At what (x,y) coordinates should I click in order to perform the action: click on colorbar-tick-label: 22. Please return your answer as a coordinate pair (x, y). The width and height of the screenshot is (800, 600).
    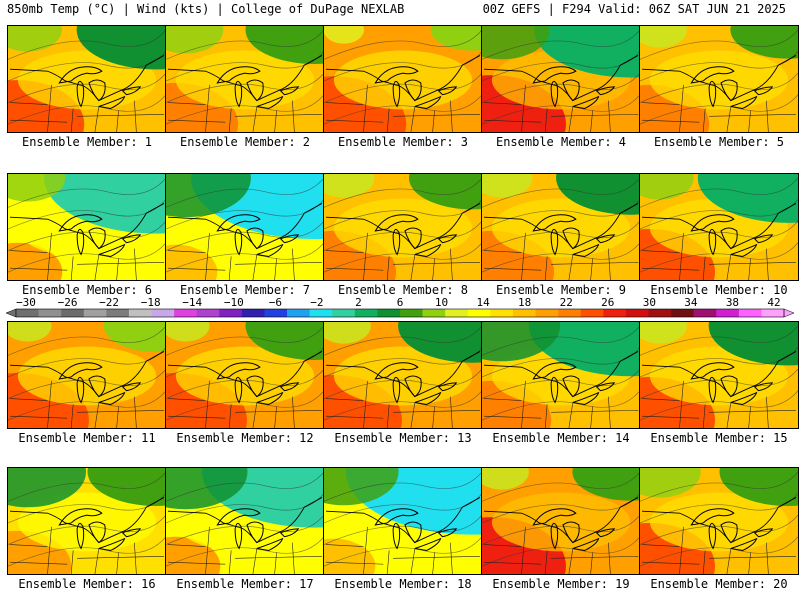
    Looking at the image, I should click on (566, 302).